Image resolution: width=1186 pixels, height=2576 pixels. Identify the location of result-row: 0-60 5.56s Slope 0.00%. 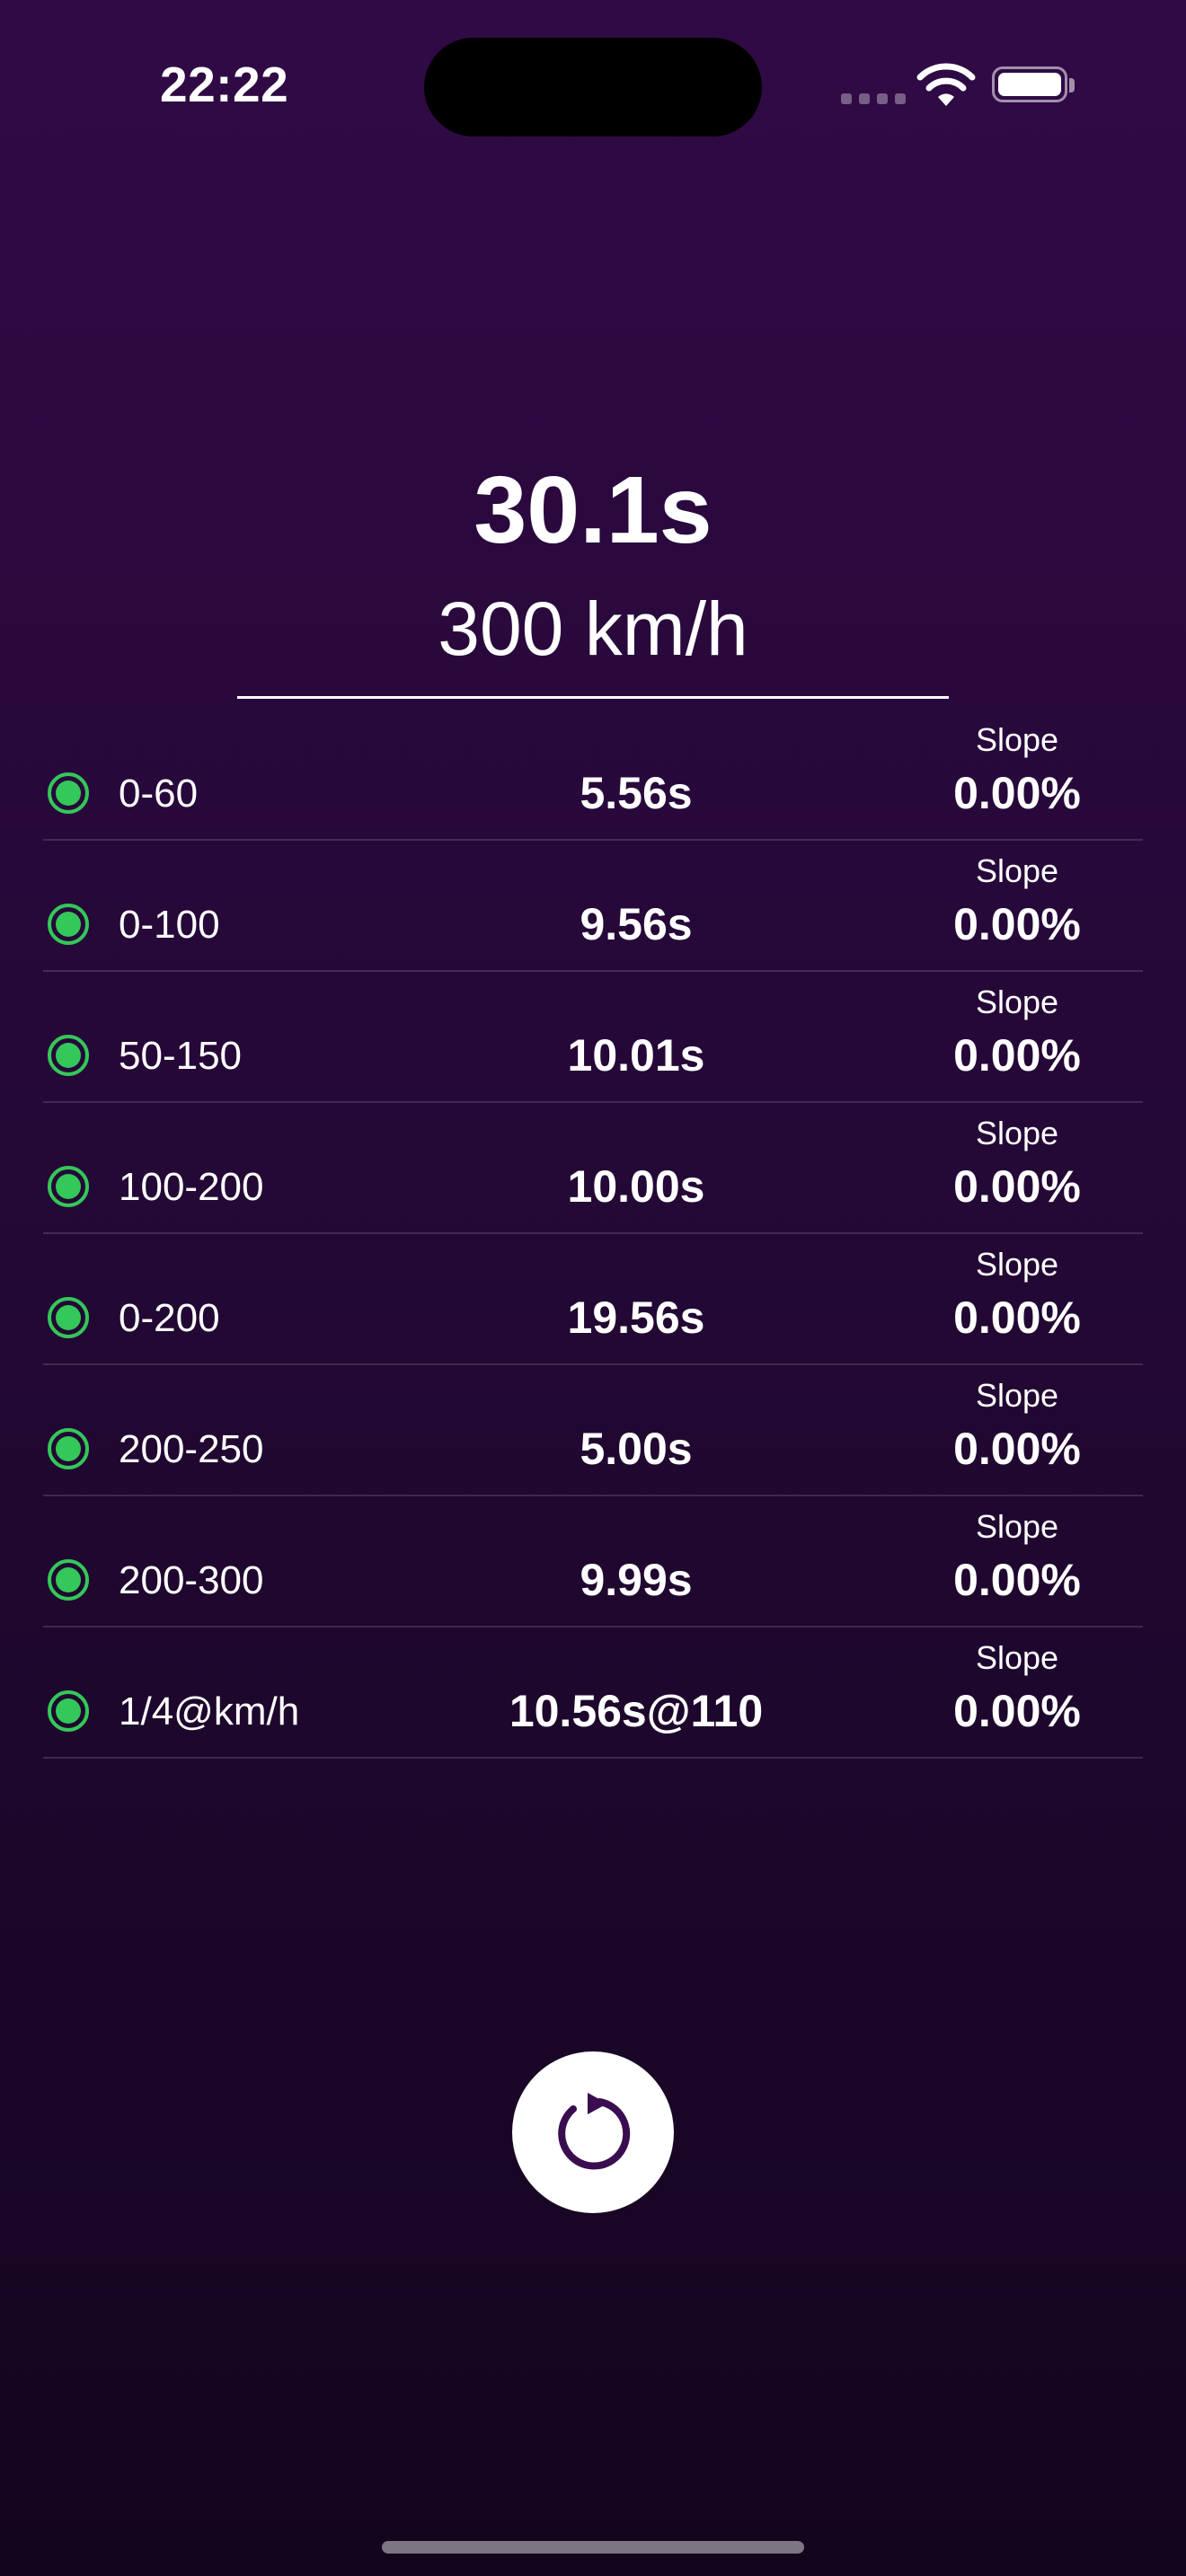
(593, 775).